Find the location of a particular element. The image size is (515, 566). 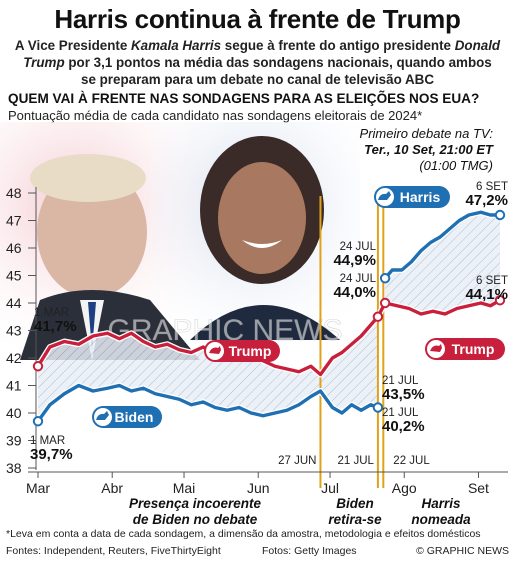

biden-badge-label: Biden is located at coordinates (134, 417).